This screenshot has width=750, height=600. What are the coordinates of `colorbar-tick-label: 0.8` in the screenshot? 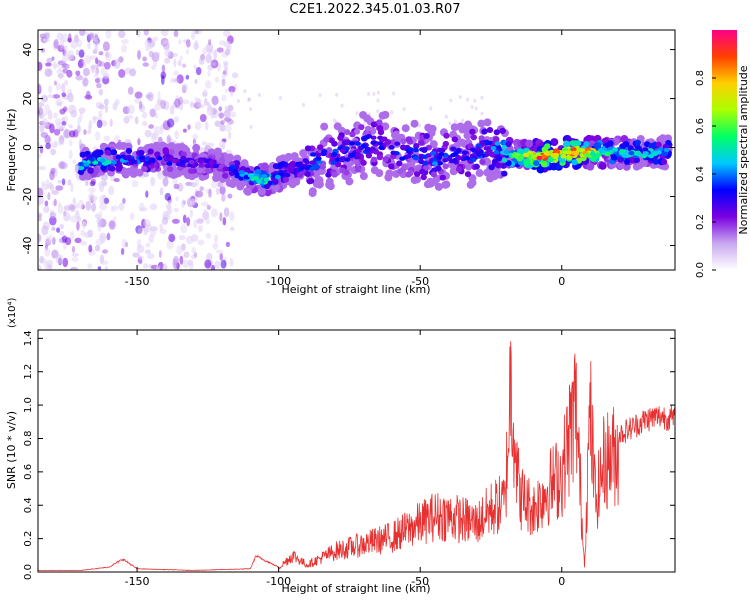 It's located at (700, 78).